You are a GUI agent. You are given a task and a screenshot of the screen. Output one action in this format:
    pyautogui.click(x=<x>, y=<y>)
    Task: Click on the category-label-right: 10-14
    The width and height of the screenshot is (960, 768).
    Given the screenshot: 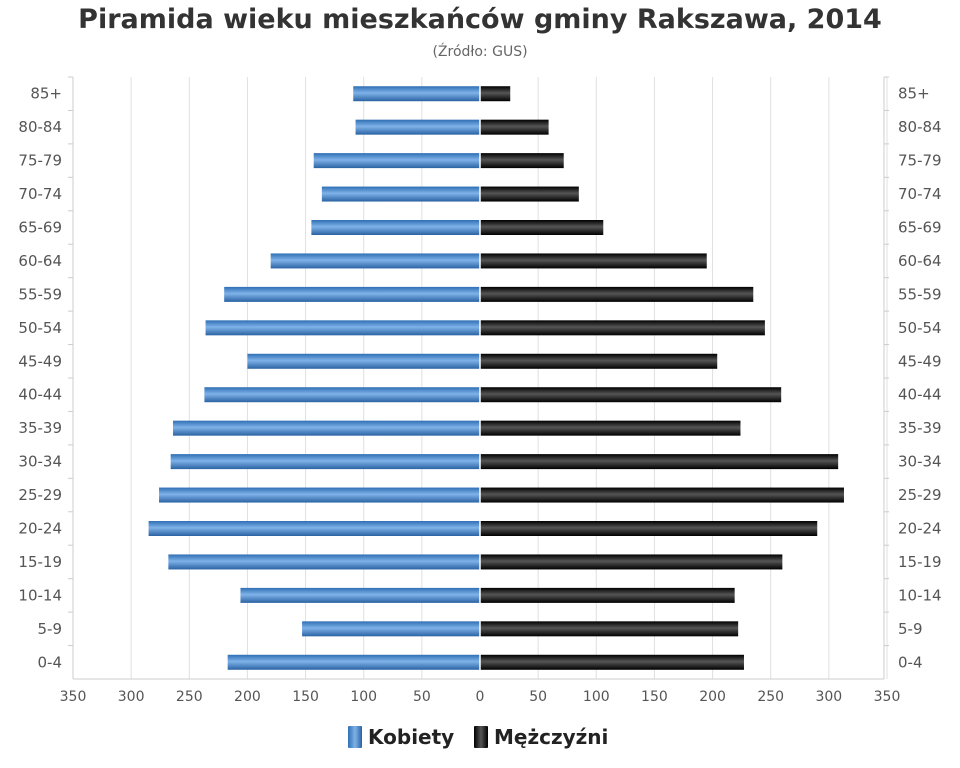 What is the action you would take?
    pyautogui.click(x=920, y=595)
    